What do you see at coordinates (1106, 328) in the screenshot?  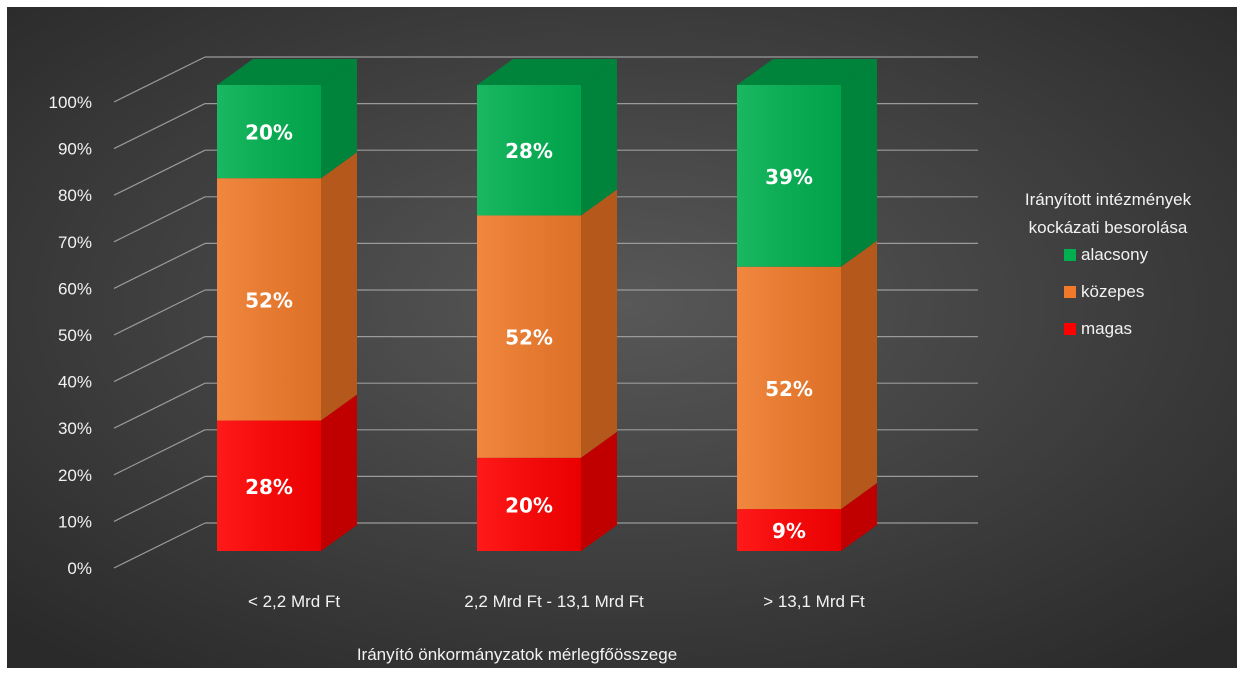 I see `legend-item-magas: magas` at bounding box center [1106, 328].